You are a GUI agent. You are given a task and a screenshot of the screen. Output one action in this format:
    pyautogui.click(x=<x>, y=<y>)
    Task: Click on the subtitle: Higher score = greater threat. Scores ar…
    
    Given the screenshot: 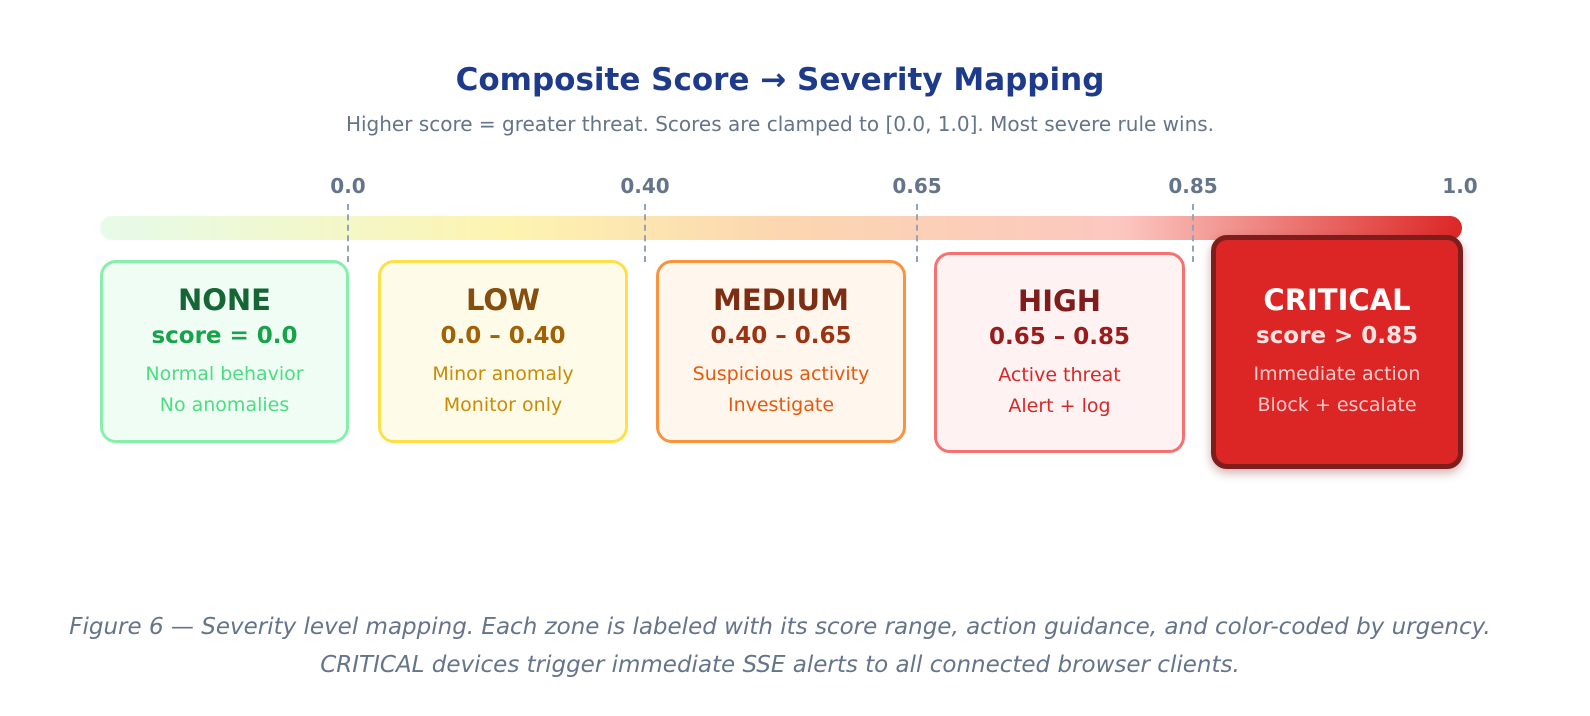 What is the action you would take?
    pyautogui.click(x=780, y=124)
    